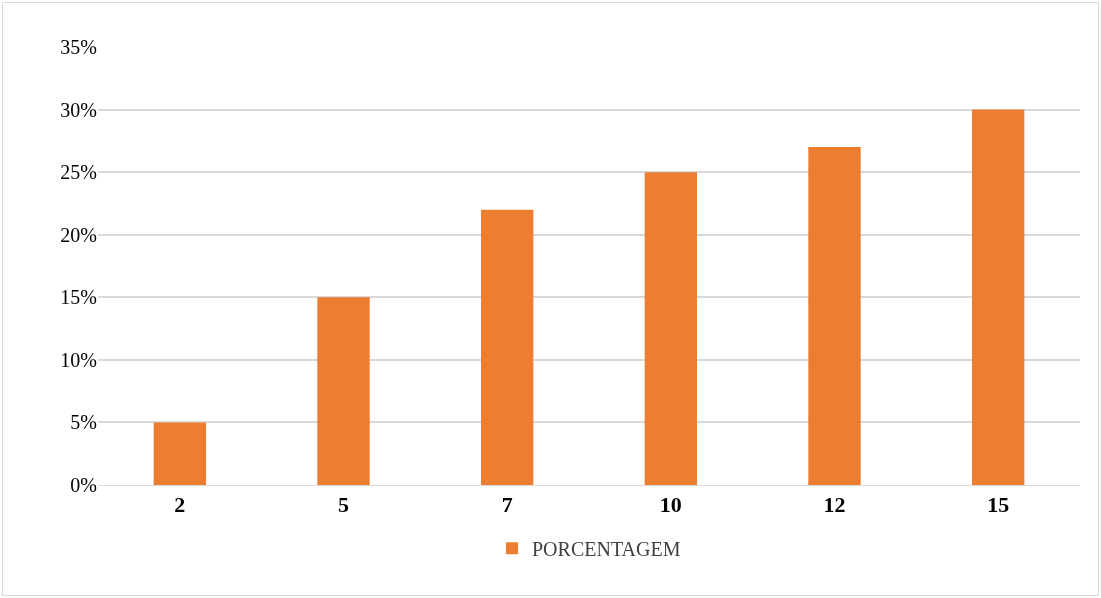 The height and width of the screenshot is (598, 1101). I want to click on x-tick-label: 10, so click(670, 505).